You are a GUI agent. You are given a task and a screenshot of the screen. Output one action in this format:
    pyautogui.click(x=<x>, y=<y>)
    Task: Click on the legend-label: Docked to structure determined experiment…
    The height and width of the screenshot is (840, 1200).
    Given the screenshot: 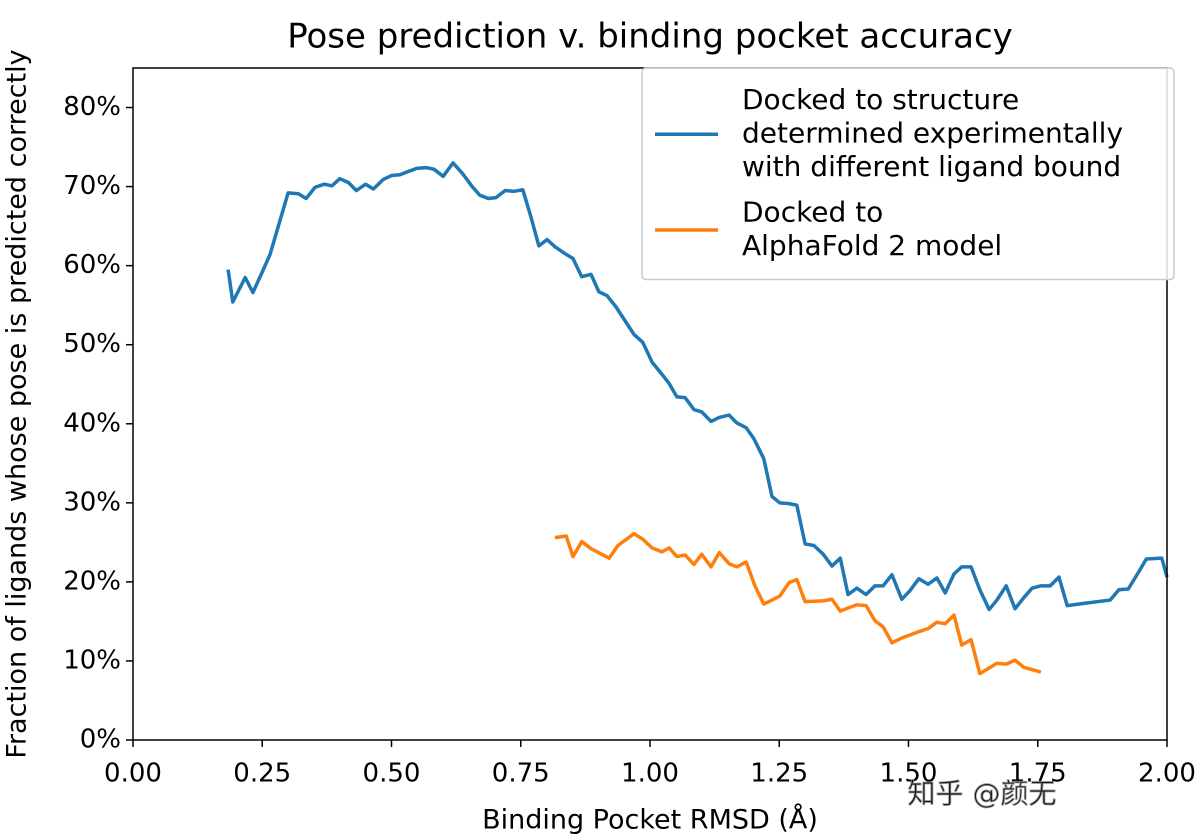 What is the action you would take?
    pyautogui.click(x=932, y=133)
    